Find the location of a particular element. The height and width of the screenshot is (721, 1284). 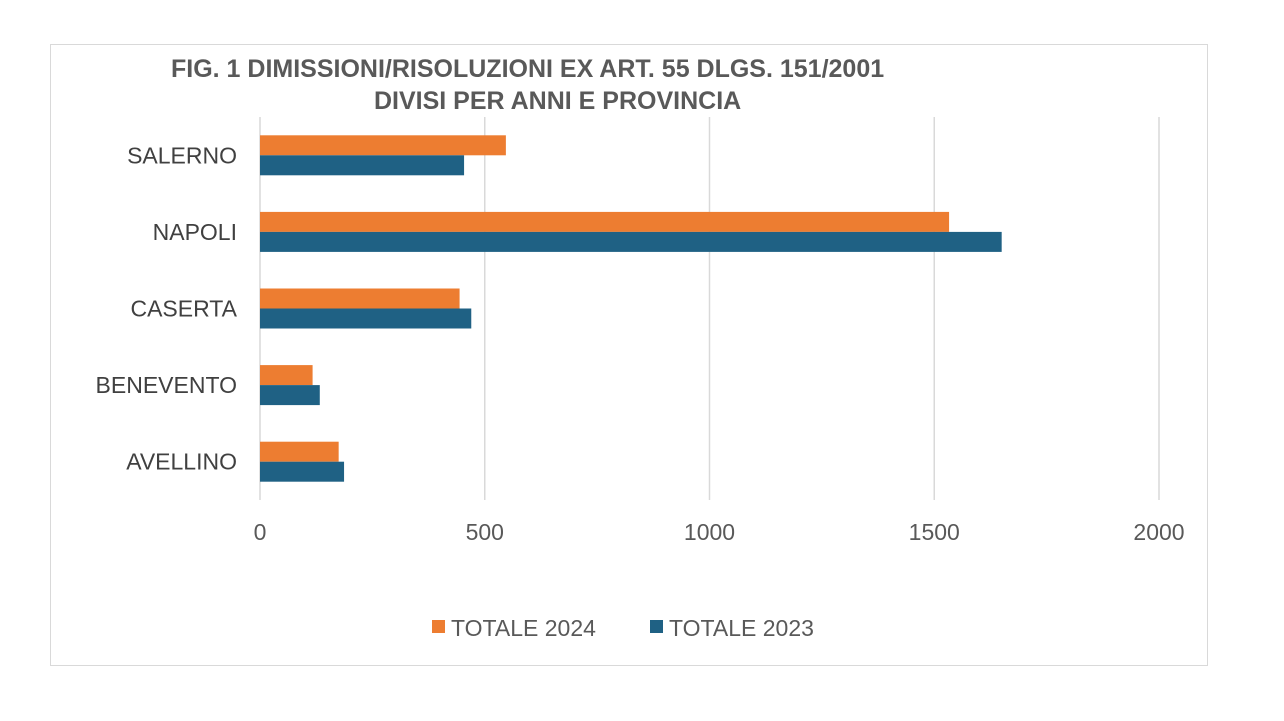

bar-benevento-2023 is located at coordinates (290, 395).